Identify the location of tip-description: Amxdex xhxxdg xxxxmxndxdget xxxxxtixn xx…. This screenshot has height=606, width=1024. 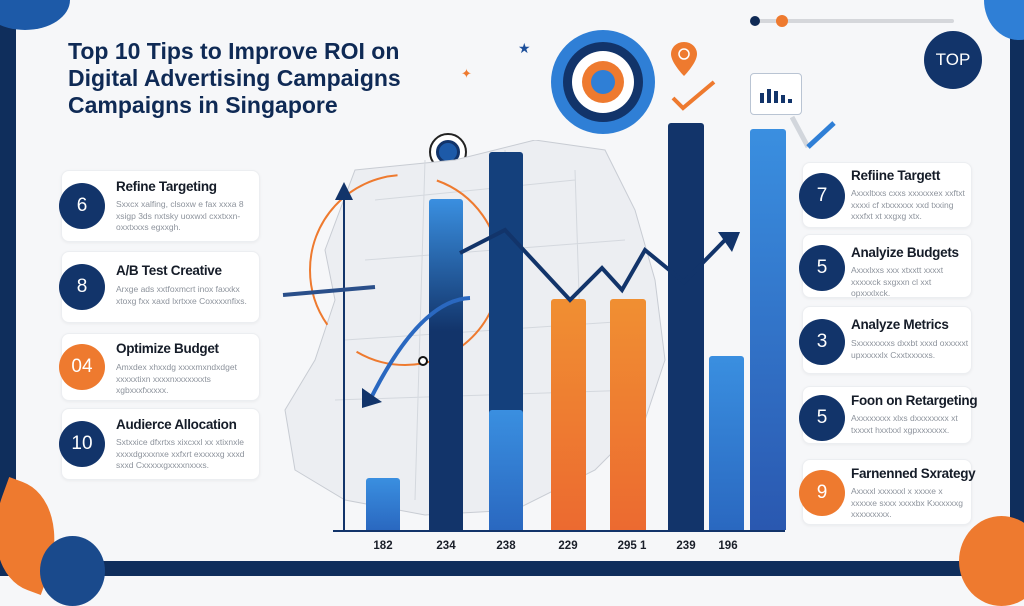
(176, 378).